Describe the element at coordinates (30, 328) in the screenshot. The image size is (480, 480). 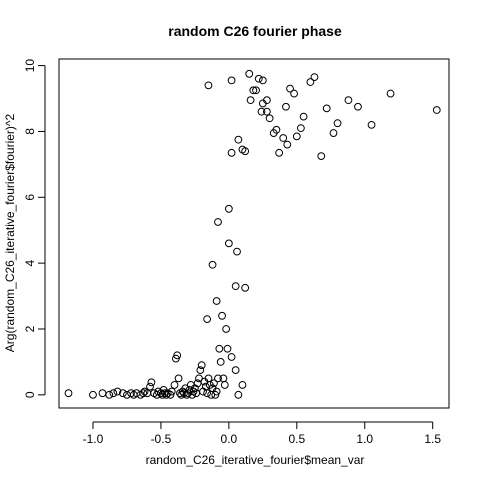
I see `y-tick-label: 2` at that location.